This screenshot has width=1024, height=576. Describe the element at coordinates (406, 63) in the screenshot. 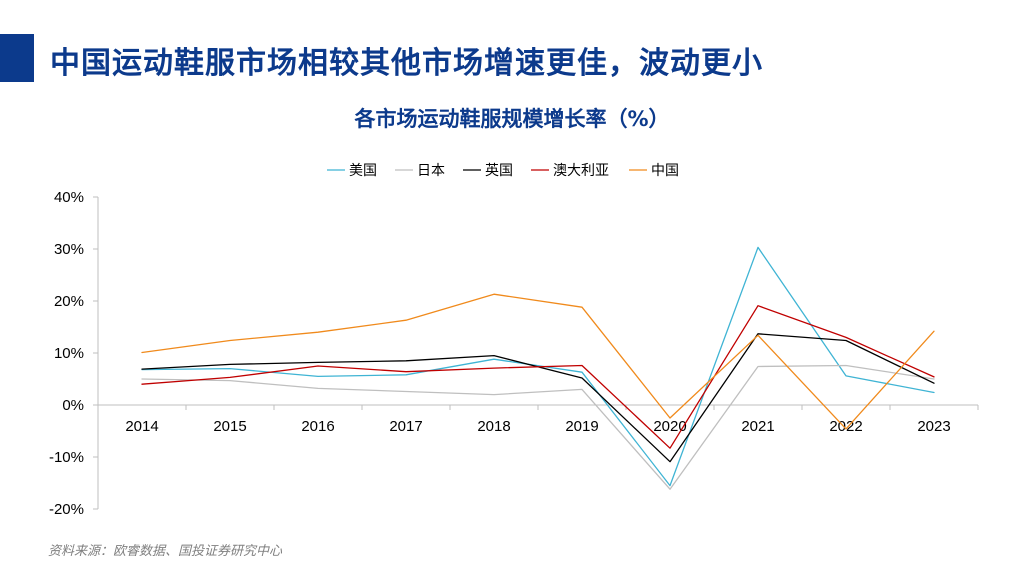

I see `slide-title: 中国运动鞋服市场相较其他市场增速更佳，波动更小` at that location.